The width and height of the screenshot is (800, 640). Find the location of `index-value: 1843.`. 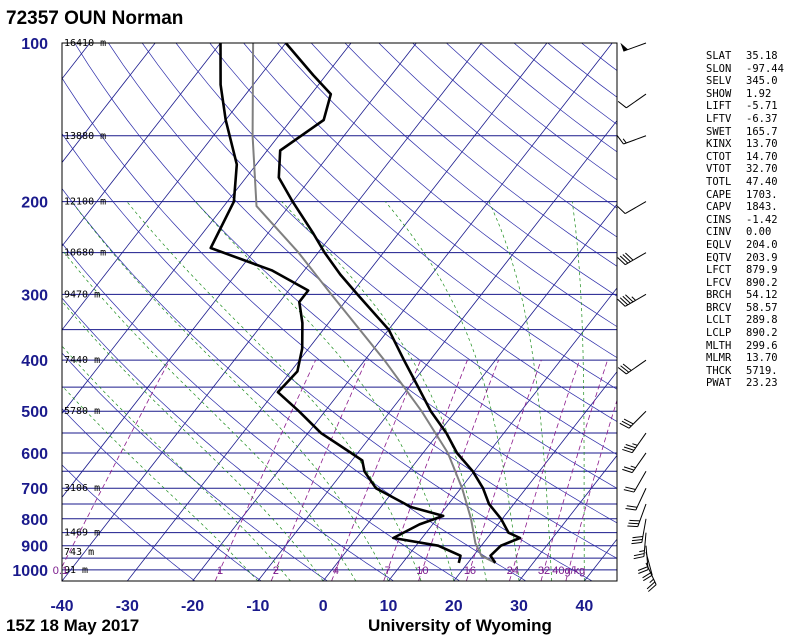

index-value: 1843. is located at coordinates (762, 207).